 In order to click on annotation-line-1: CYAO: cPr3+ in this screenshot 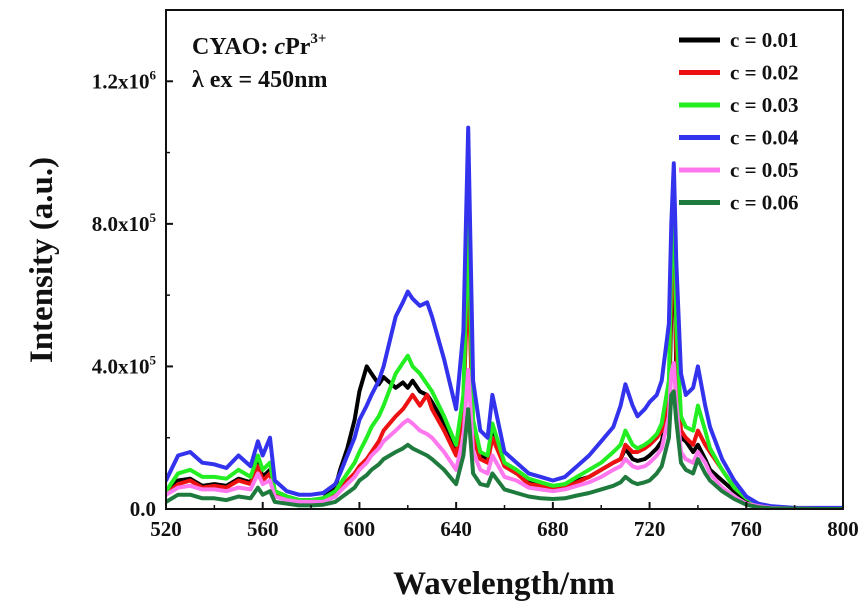, I will do `click(259, 45)`.